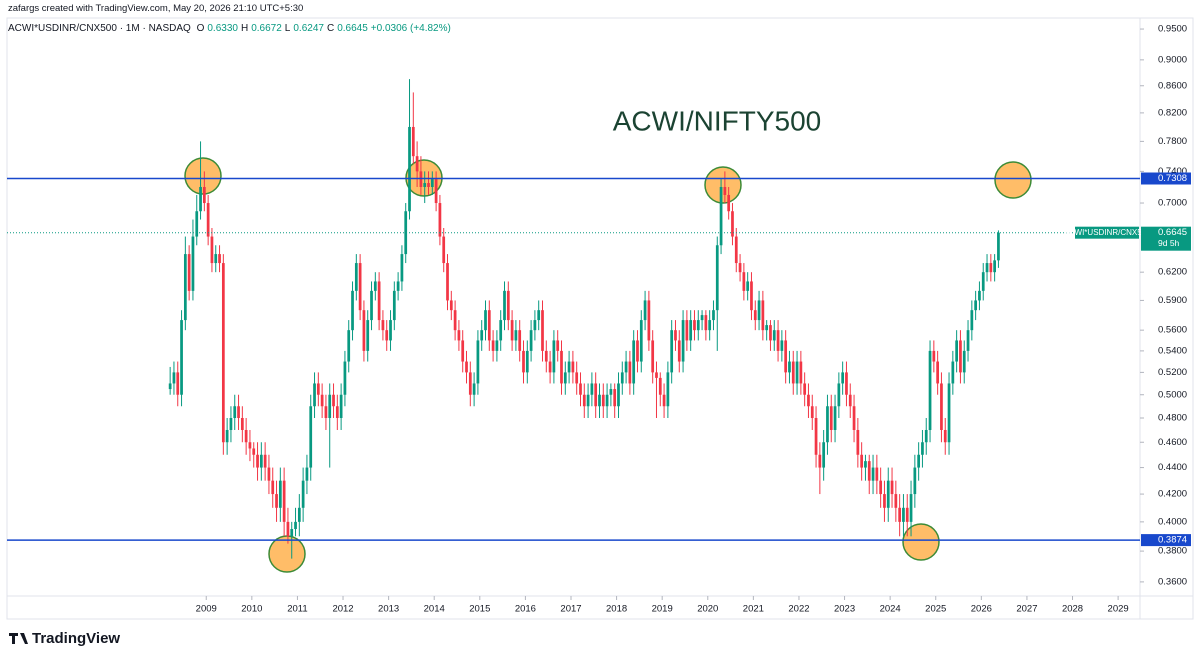 The height and width of the screenshot is (659, 1200). Describe the element at coordinates (890, 609) in the screenshot. I see `x-tick-label: 2024` at that location.